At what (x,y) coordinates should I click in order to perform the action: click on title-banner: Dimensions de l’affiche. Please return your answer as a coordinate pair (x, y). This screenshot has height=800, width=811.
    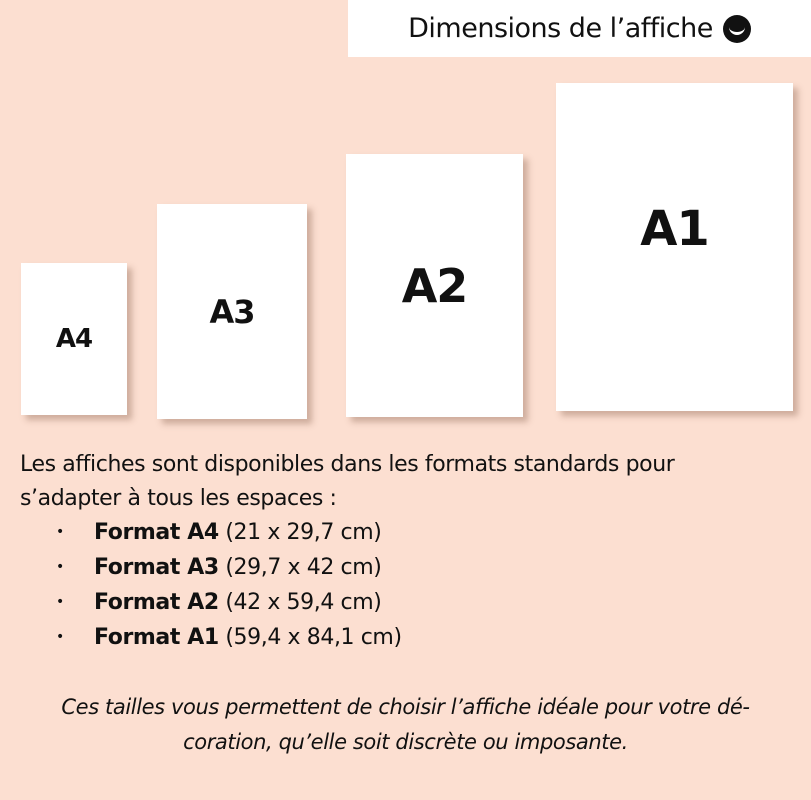
    Looking at the image, I should click on (579, 28).